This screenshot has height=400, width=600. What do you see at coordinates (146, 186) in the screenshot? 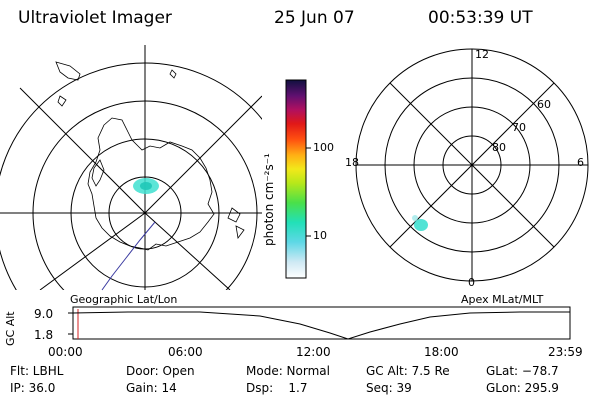
I see `aurora-core` at bounding box center [146, 186].